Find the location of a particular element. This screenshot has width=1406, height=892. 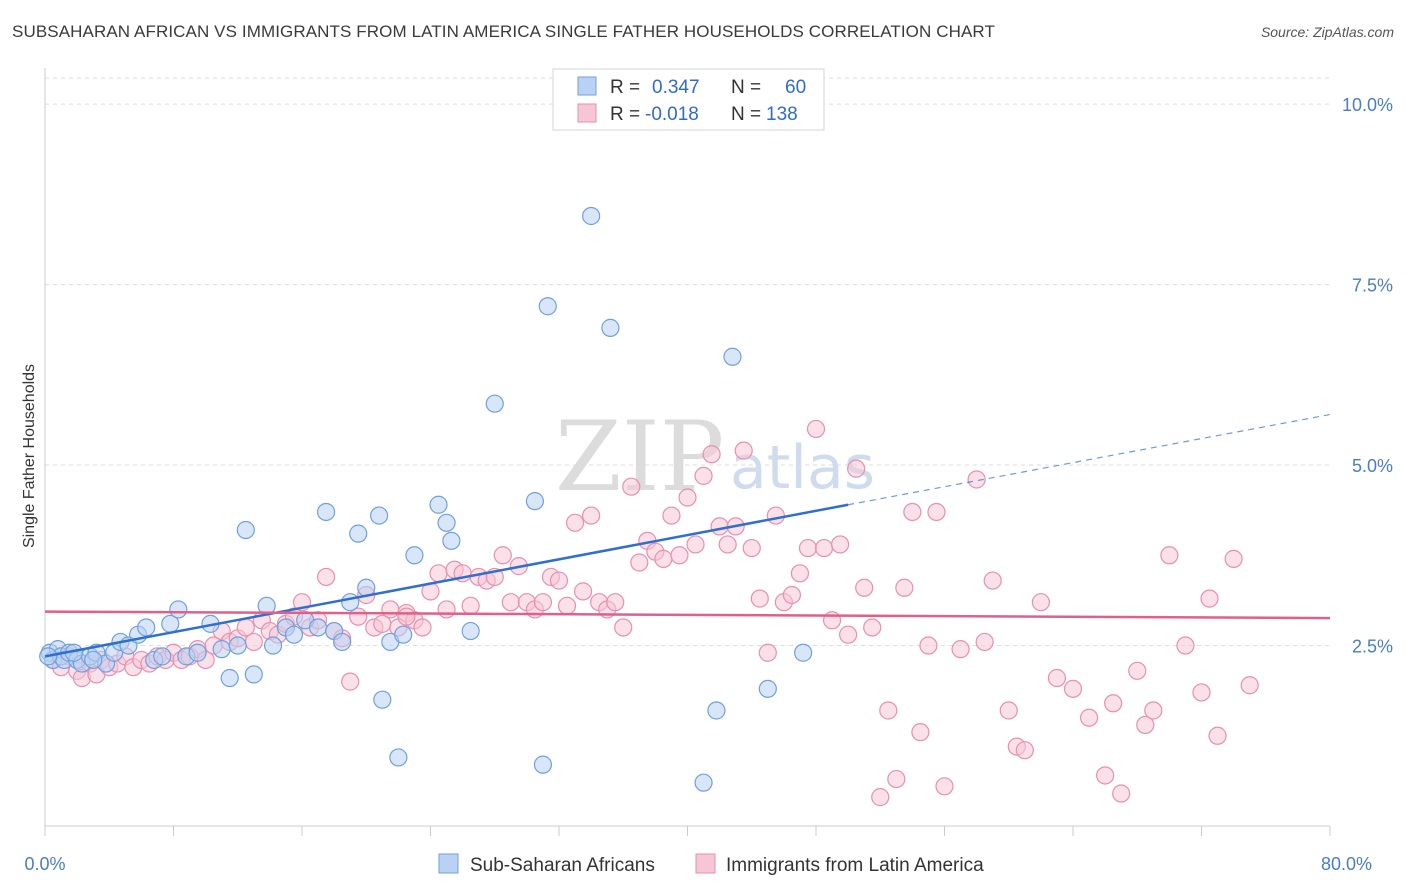

legend-n-value-2: 138 is located at coordinates (782, 114).